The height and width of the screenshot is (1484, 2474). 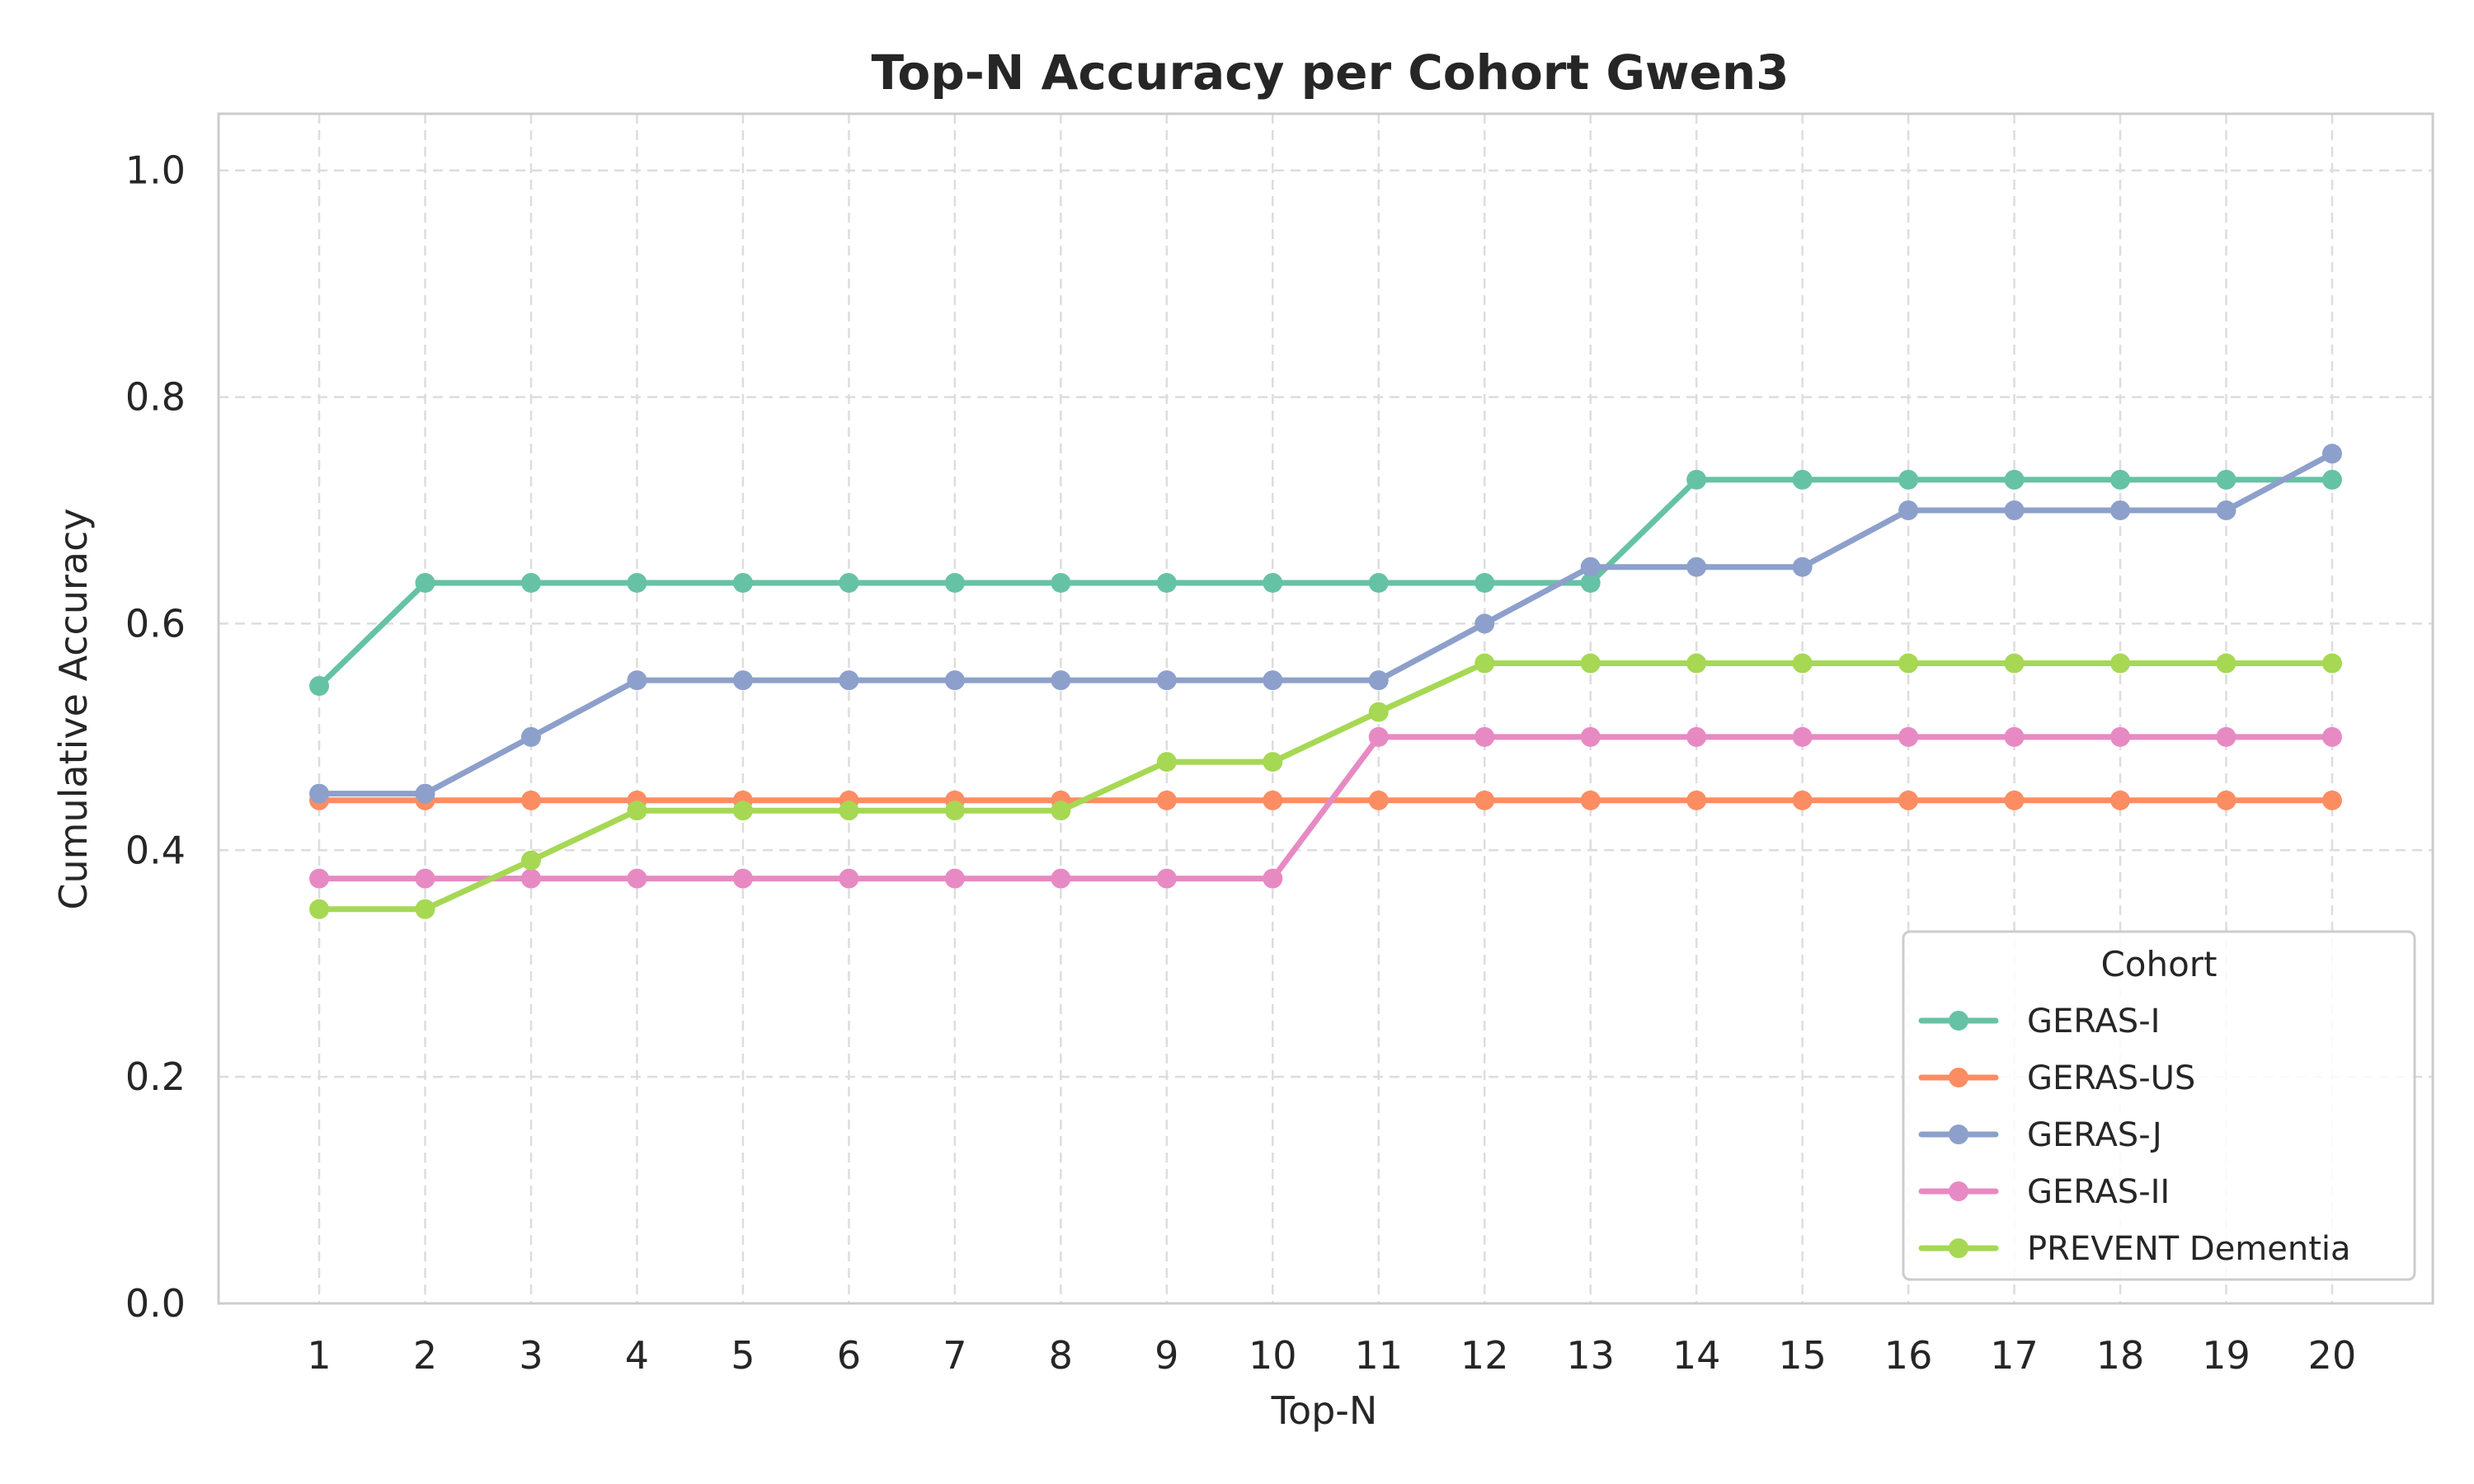 I want to click on x-tick-label: 1, so click(x=319, y=1355).